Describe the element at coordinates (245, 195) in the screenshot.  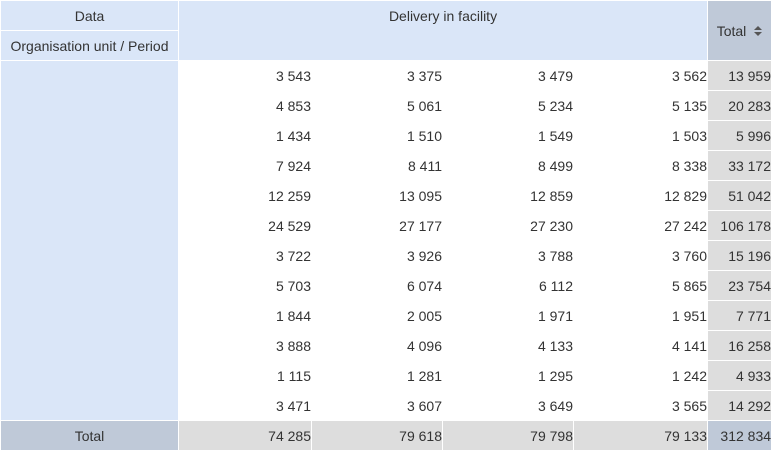
I see `value-cell: 12 259` at that location.